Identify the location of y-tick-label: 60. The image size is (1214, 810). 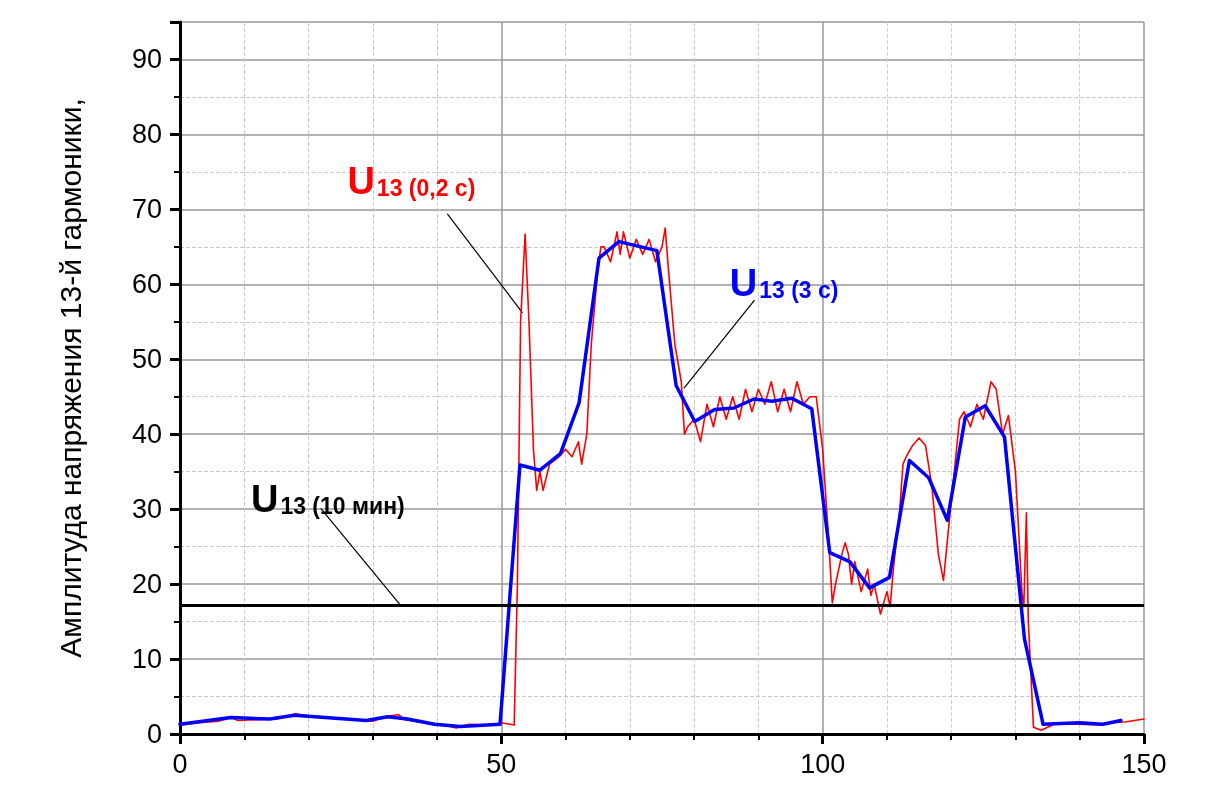
(146, 284).